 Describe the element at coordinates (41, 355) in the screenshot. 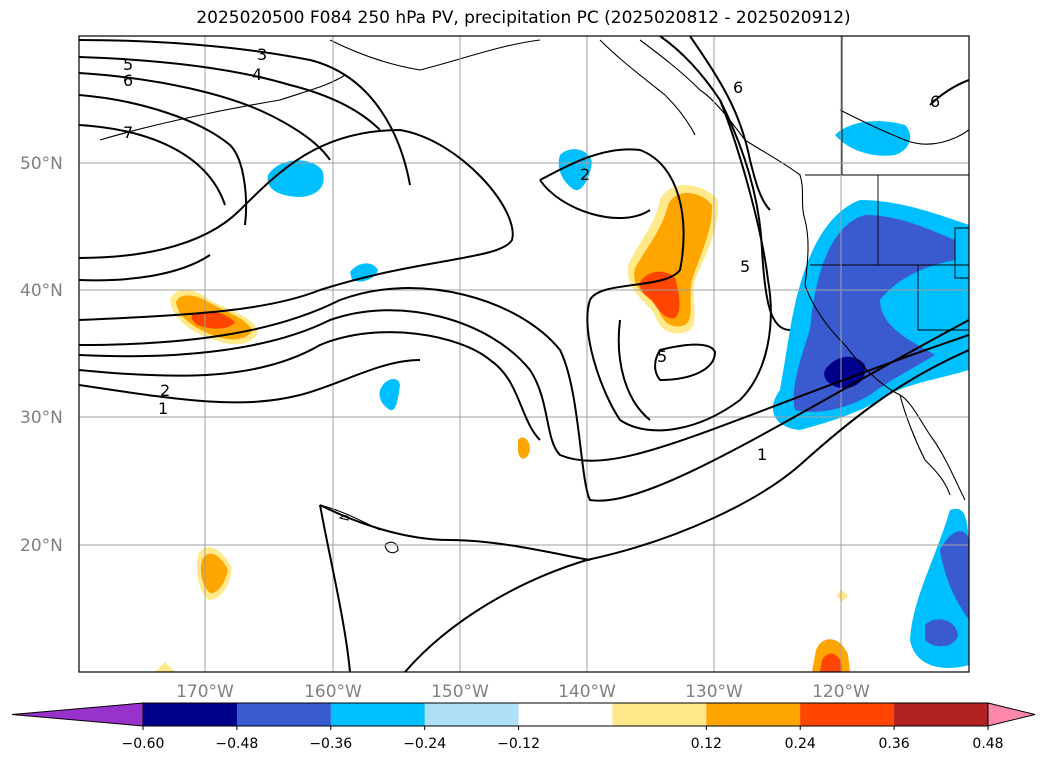

I see `lat-axis: 50°N 40°N 30°N 20°N` at that location.